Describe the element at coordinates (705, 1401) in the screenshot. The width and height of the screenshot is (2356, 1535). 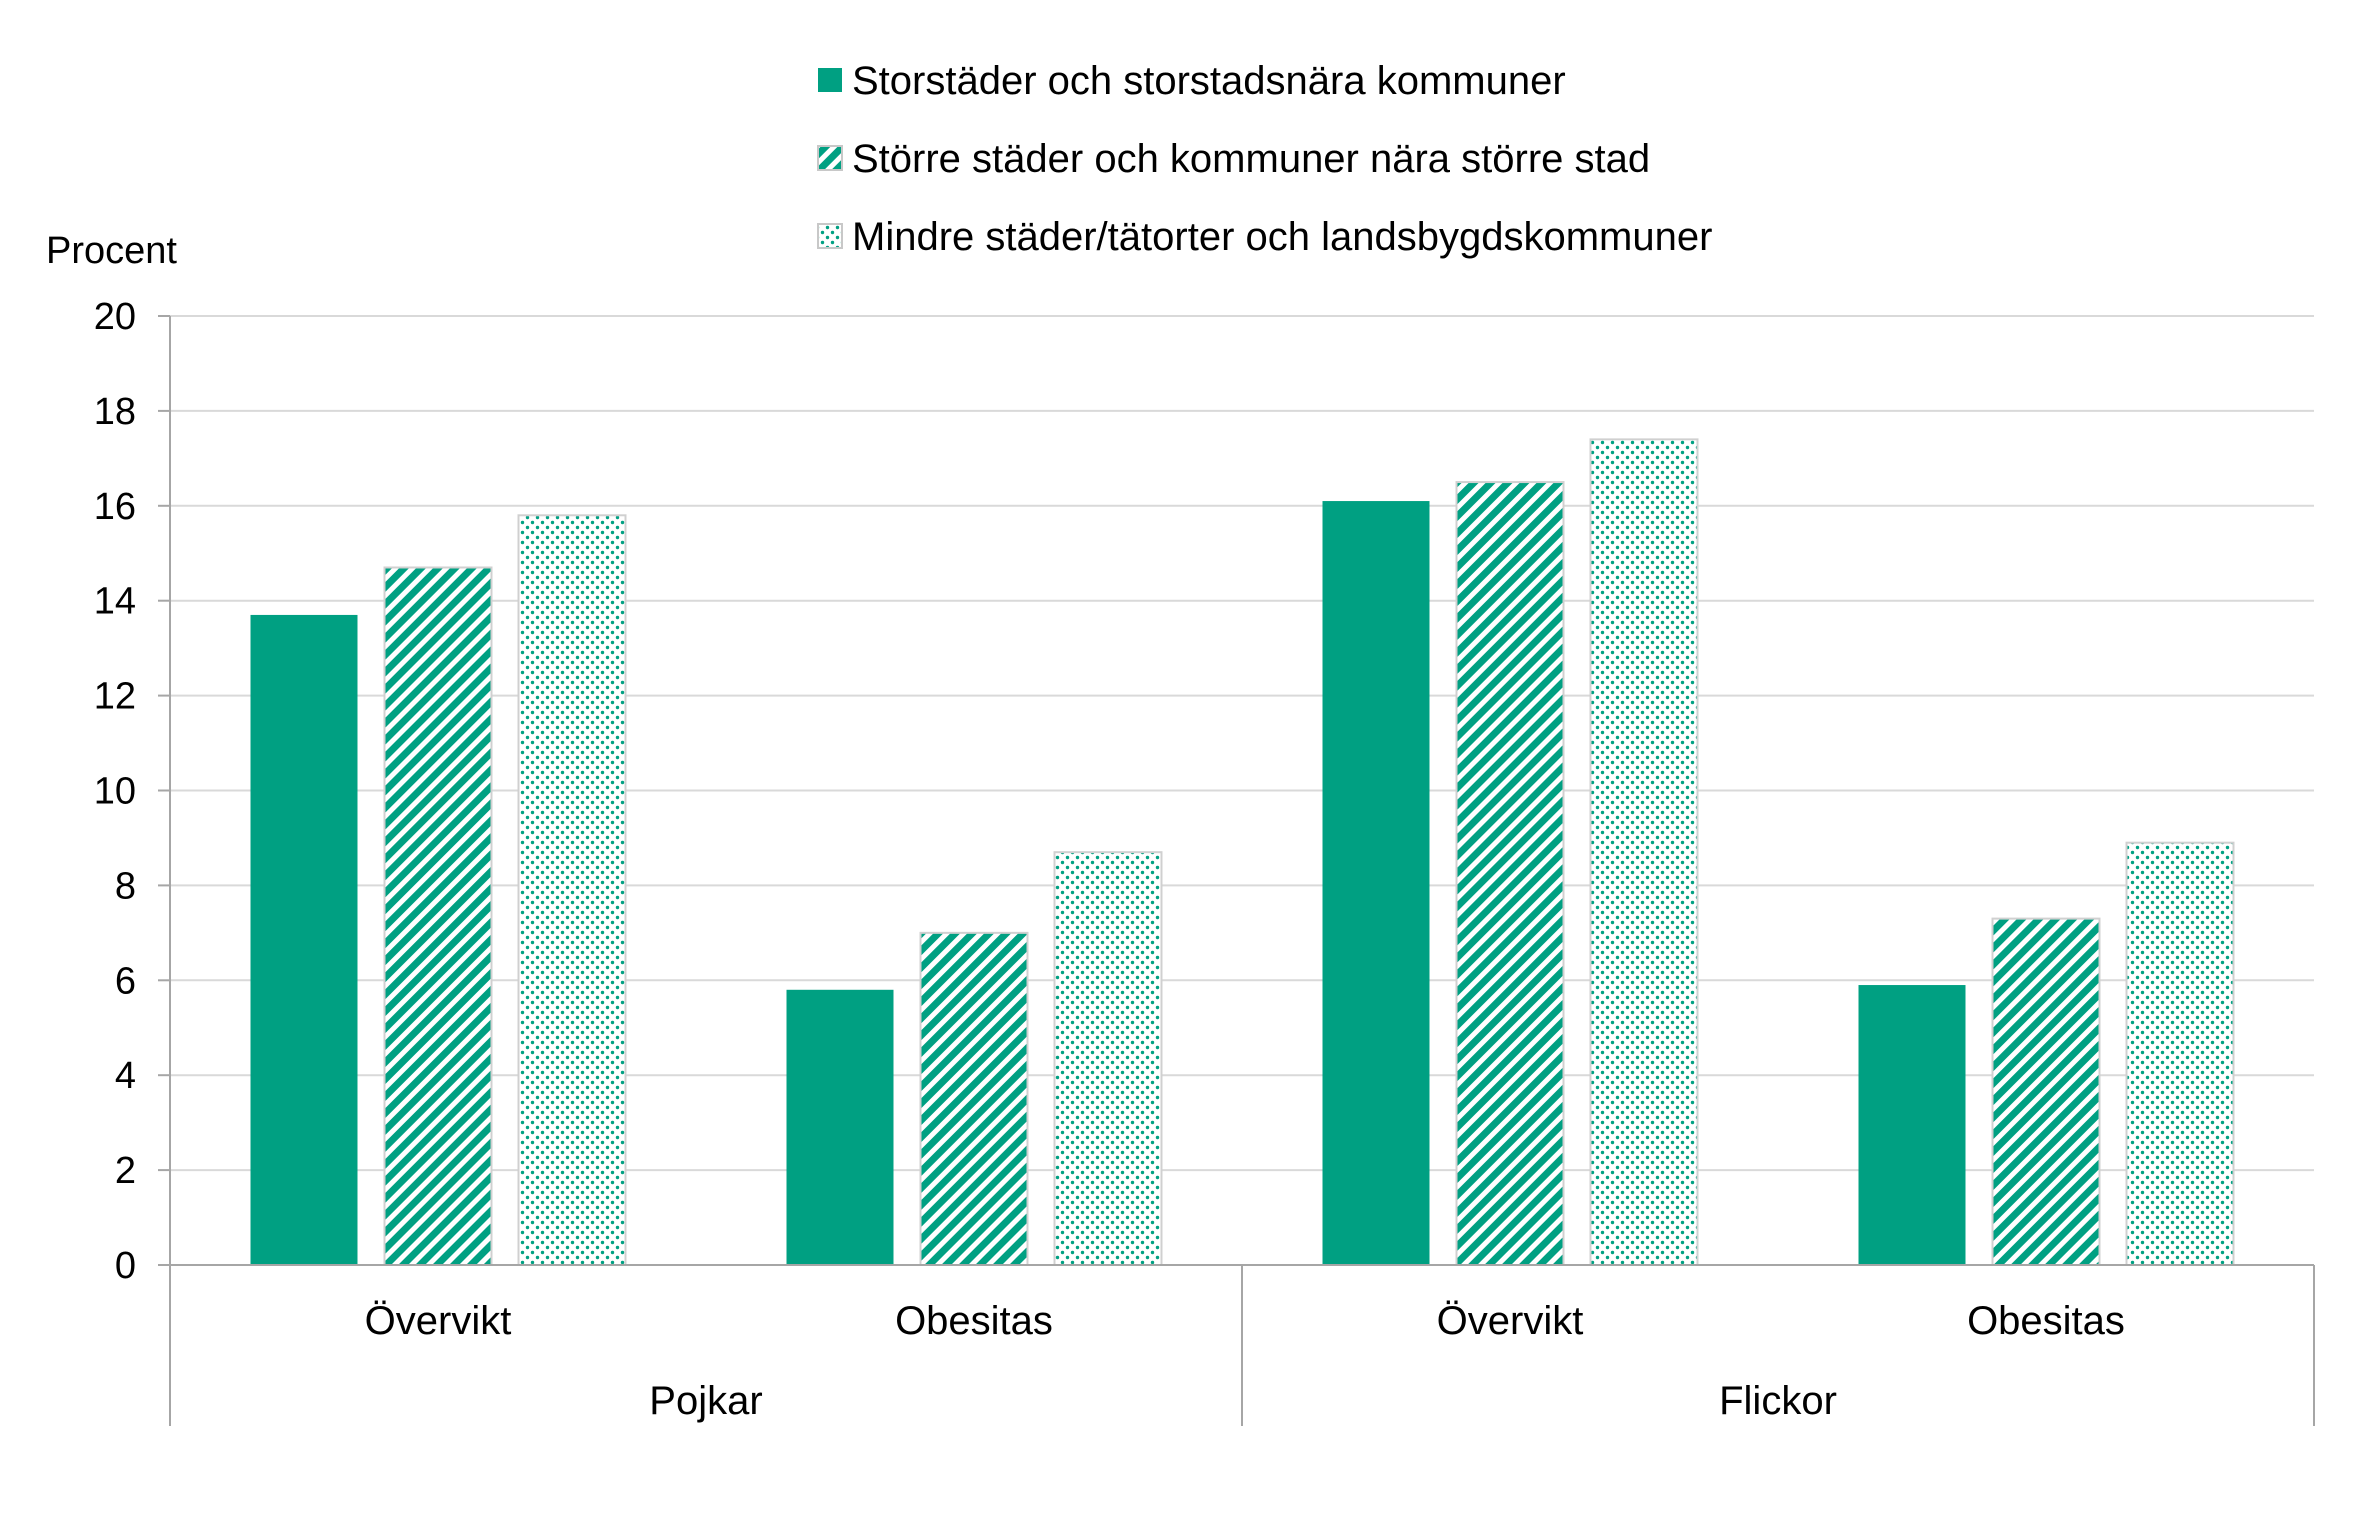
I see `x-group-label: Pojkar` at that location.